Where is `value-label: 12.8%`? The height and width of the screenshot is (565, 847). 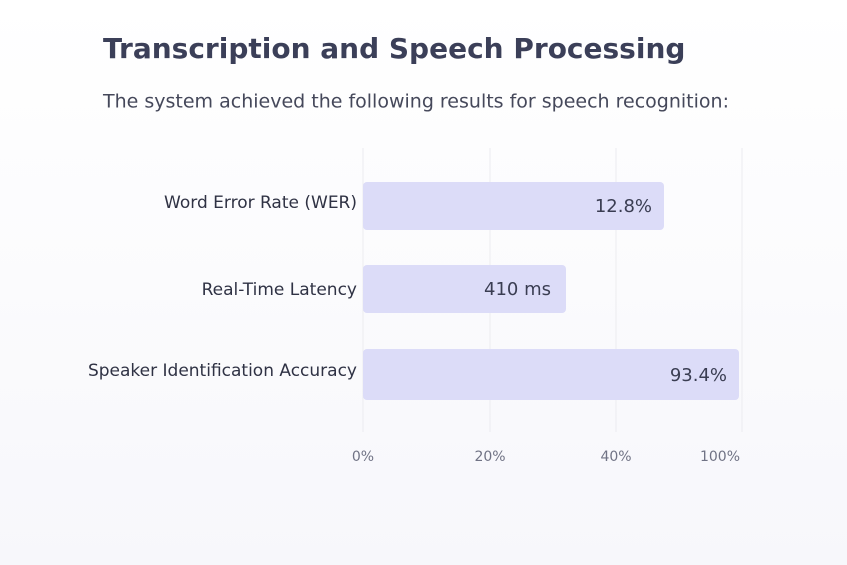
value-label: 12.8% is located at coordinates (623, 206).